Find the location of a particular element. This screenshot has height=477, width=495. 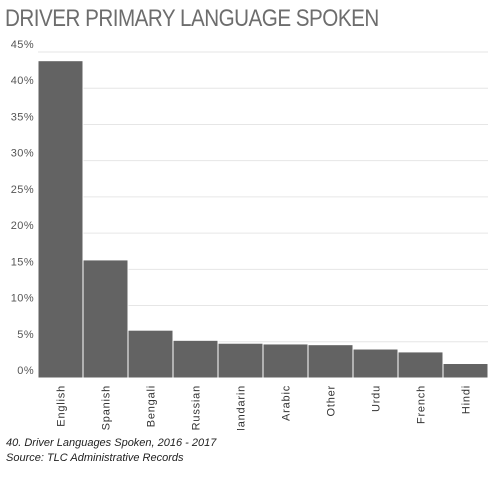

y-tick-label: 10% is located at coordinates (22, 299).